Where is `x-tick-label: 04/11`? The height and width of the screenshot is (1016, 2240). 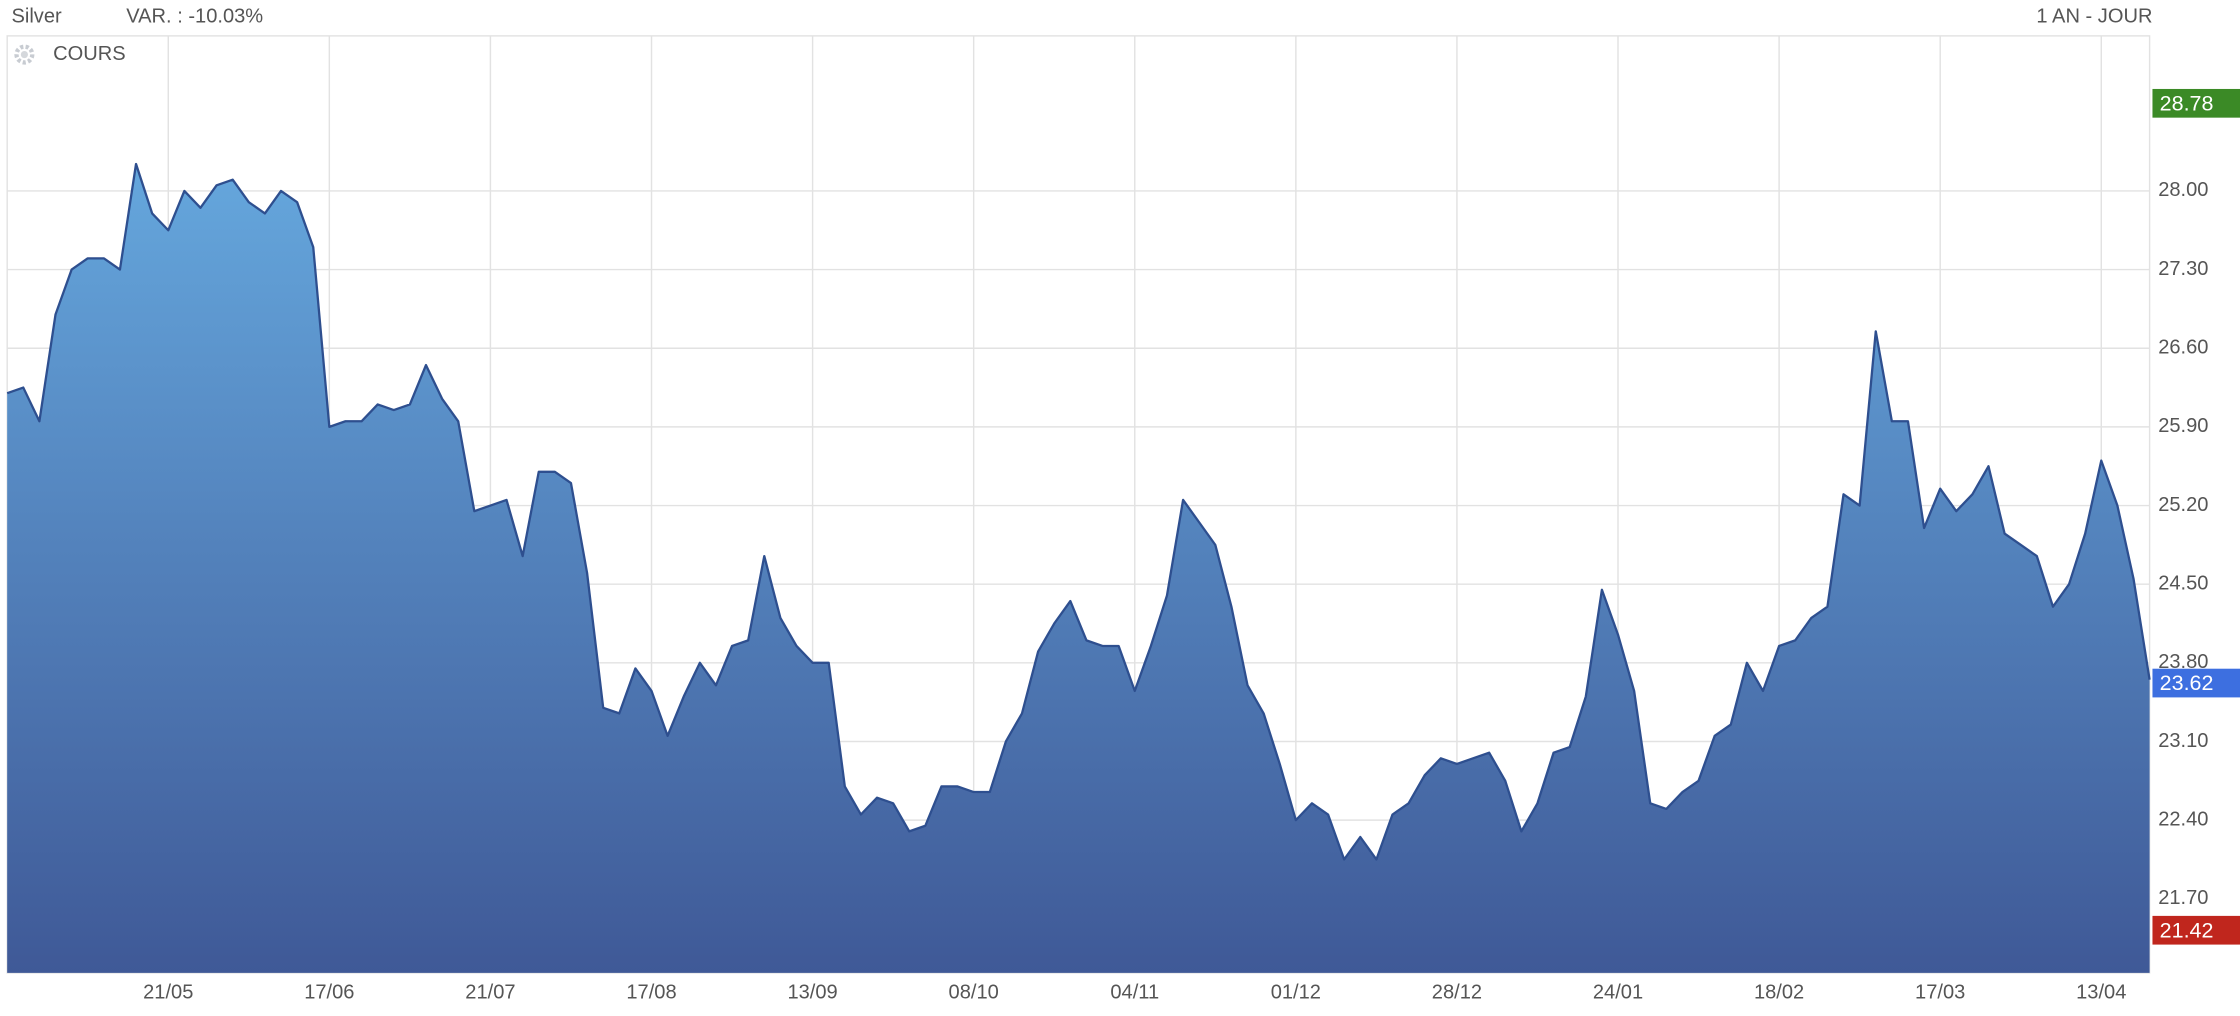 x-tick-label: 04/11 is located at coordinates (1134, 992).